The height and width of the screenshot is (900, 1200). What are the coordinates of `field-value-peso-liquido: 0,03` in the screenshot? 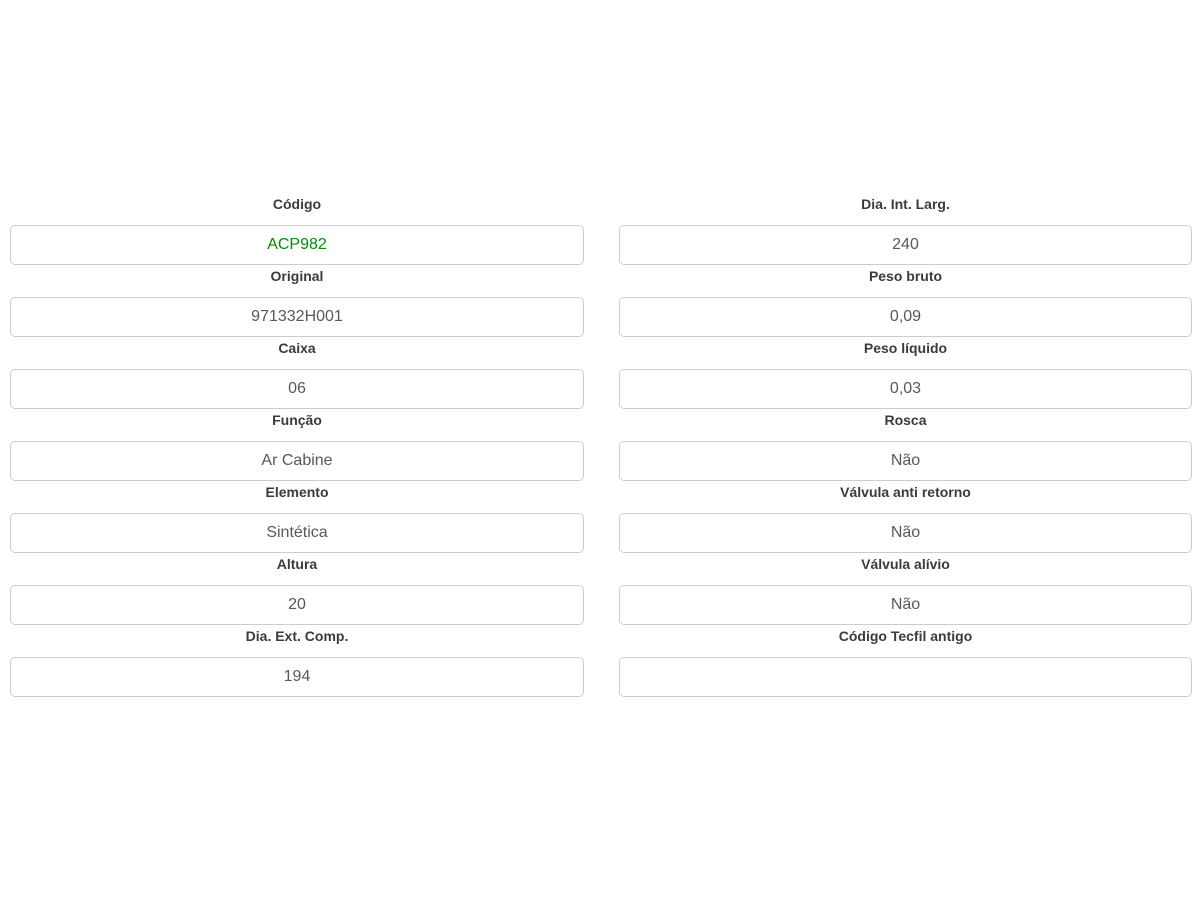 It's located at (905, 388).